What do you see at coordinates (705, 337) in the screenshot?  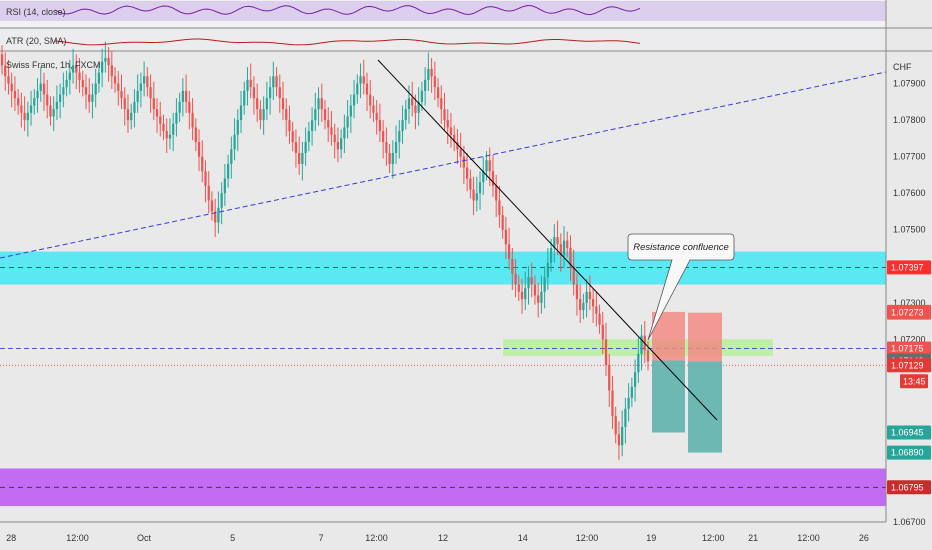 I see `position-stop-box` at bounding box center [705, 337].